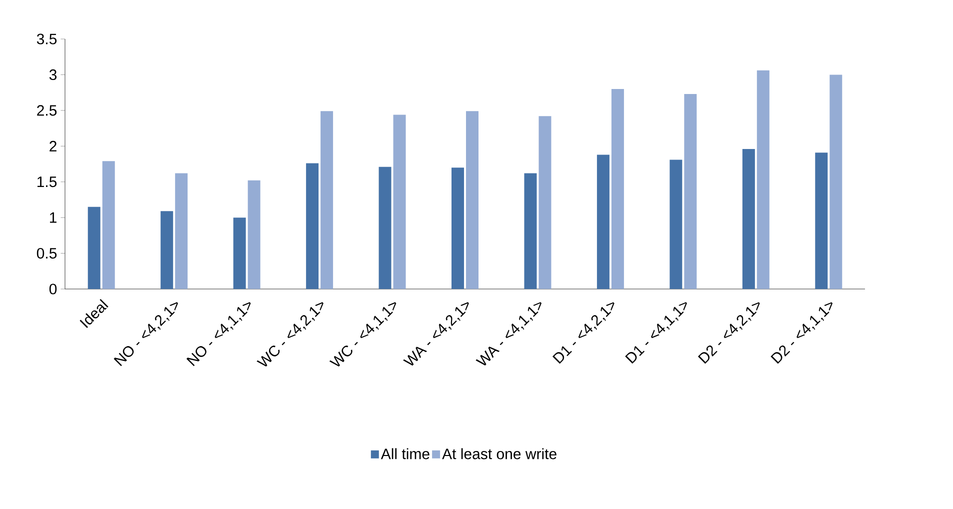 Image resolution: width=953 pixels, height=509 pixels. I want to click on y-tick-label: 2.5, so click(47, 110).